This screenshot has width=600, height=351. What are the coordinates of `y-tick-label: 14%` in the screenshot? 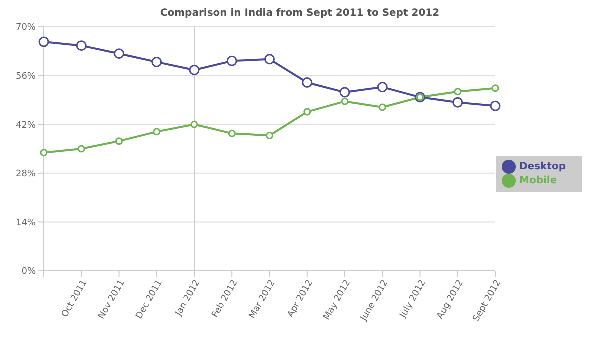 It's located at (26, 223).